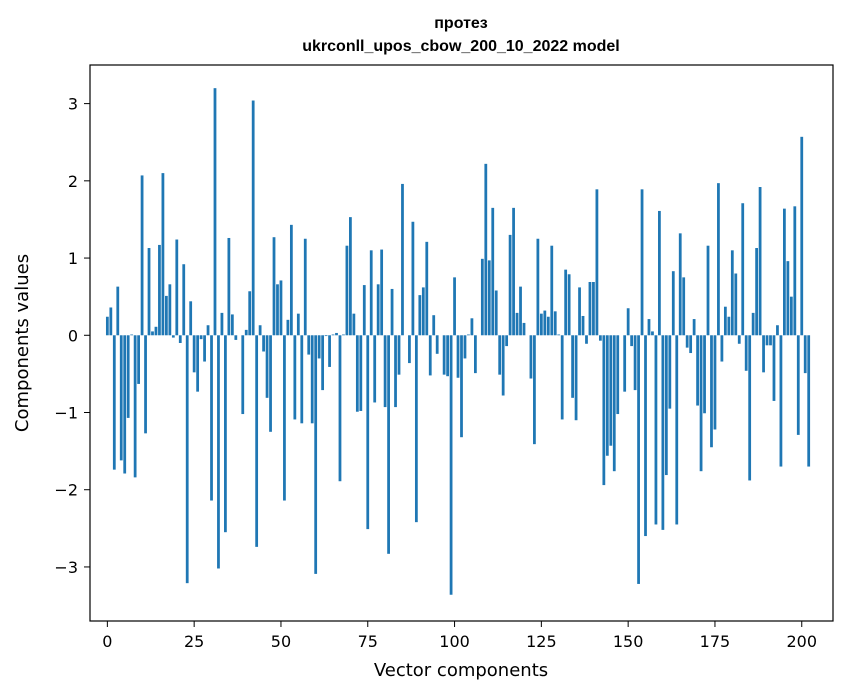 This screenshot has height=696, width=847. Describe the element at coordinates (66, 413) in the screenshot. I see `y-tick-label: −1` at that location.